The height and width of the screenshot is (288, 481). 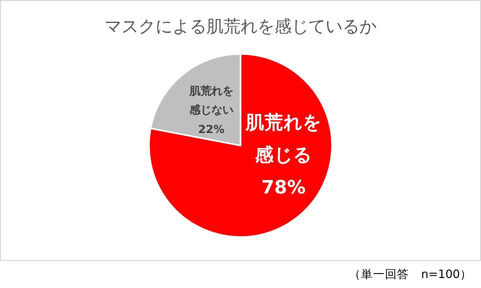 I want to click on data-label: 22%, so click(x=211, y=129).